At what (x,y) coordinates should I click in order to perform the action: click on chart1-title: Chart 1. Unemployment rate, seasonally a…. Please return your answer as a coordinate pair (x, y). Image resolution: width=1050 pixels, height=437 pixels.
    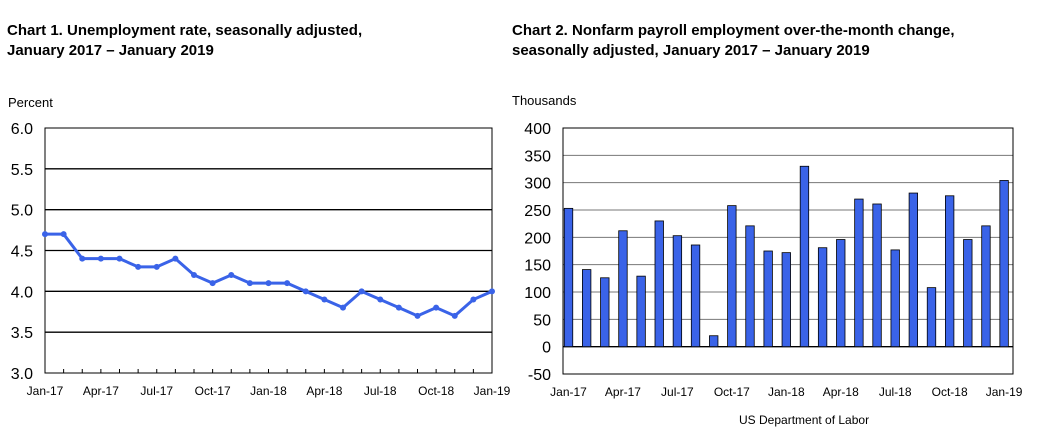
    Looking at the image, I should click on (184, 41).